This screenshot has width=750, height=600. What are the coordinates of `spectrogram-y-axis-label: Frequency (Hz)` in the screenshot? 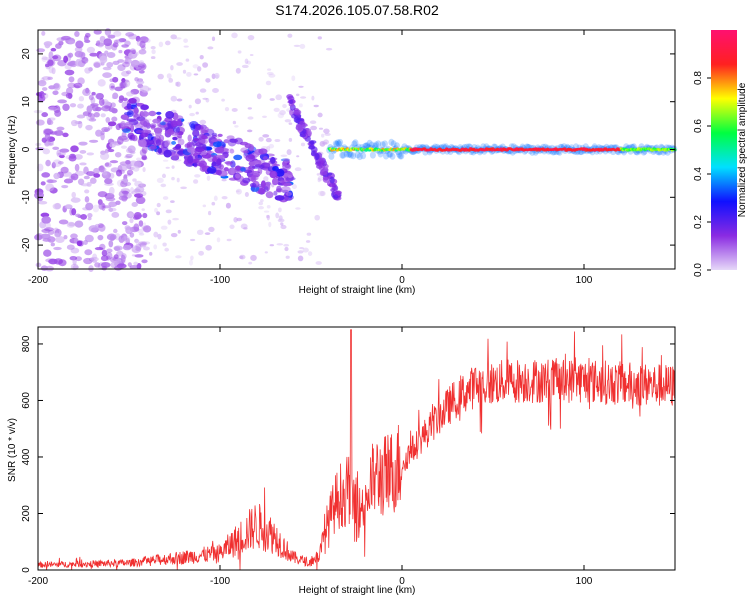 It's located at (12, 150).